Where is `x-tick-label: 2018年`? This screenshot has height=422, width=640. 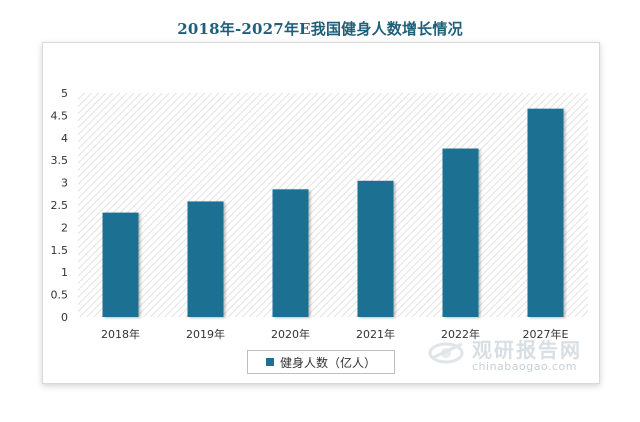 x-tick-label: 2018年 is located at coordinates (120, 334).